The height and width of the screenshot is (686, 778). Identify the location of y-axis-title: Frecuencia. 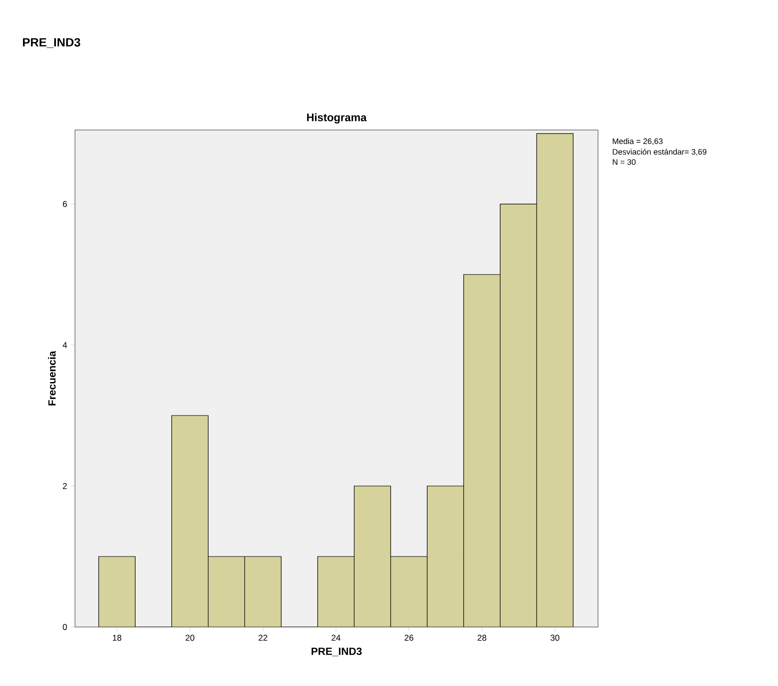
(52, 378).